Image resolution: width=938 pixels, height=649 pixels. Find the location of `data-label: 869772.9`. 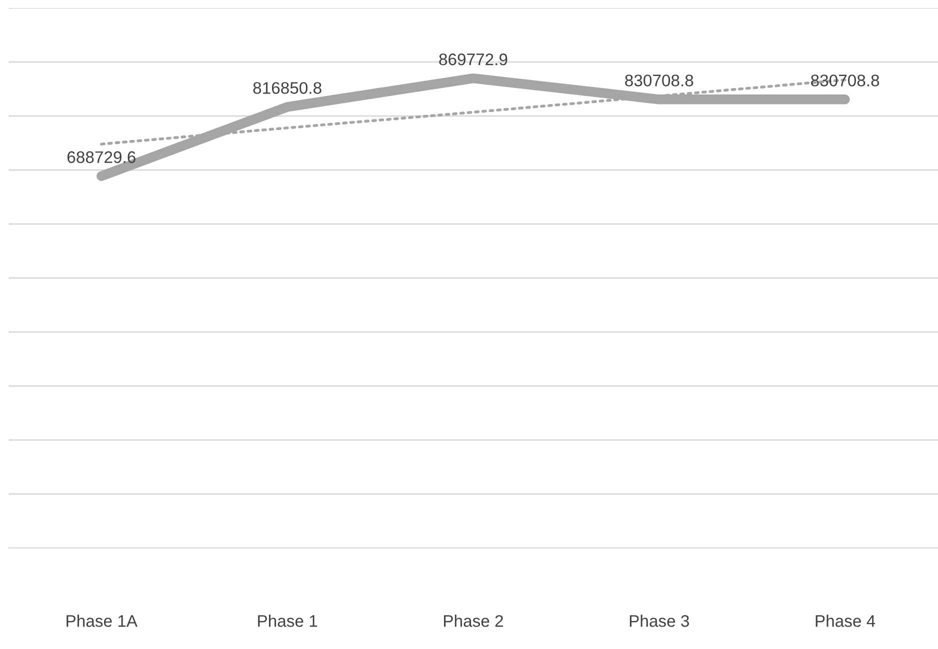

data-label: 869772.9 is located at coordinates (473, 60).